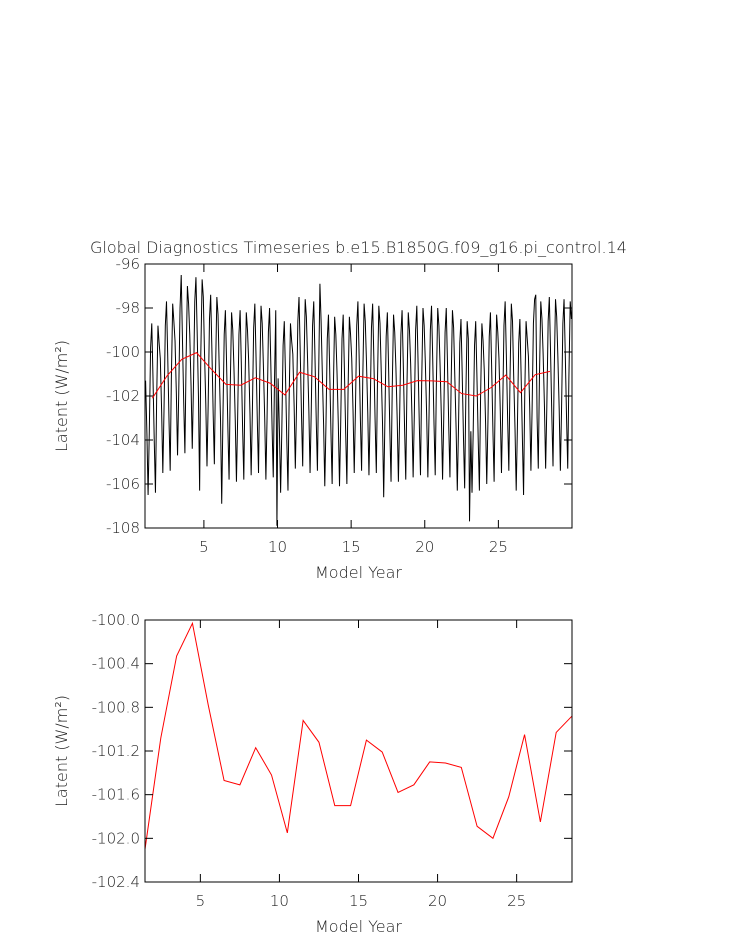 The height and width of the screenshot is (949, 733). What do you see at coordinates (116, 882) in the screenshot?
I see `y-tick-label: -102.4` at bounding box center [116, 882].